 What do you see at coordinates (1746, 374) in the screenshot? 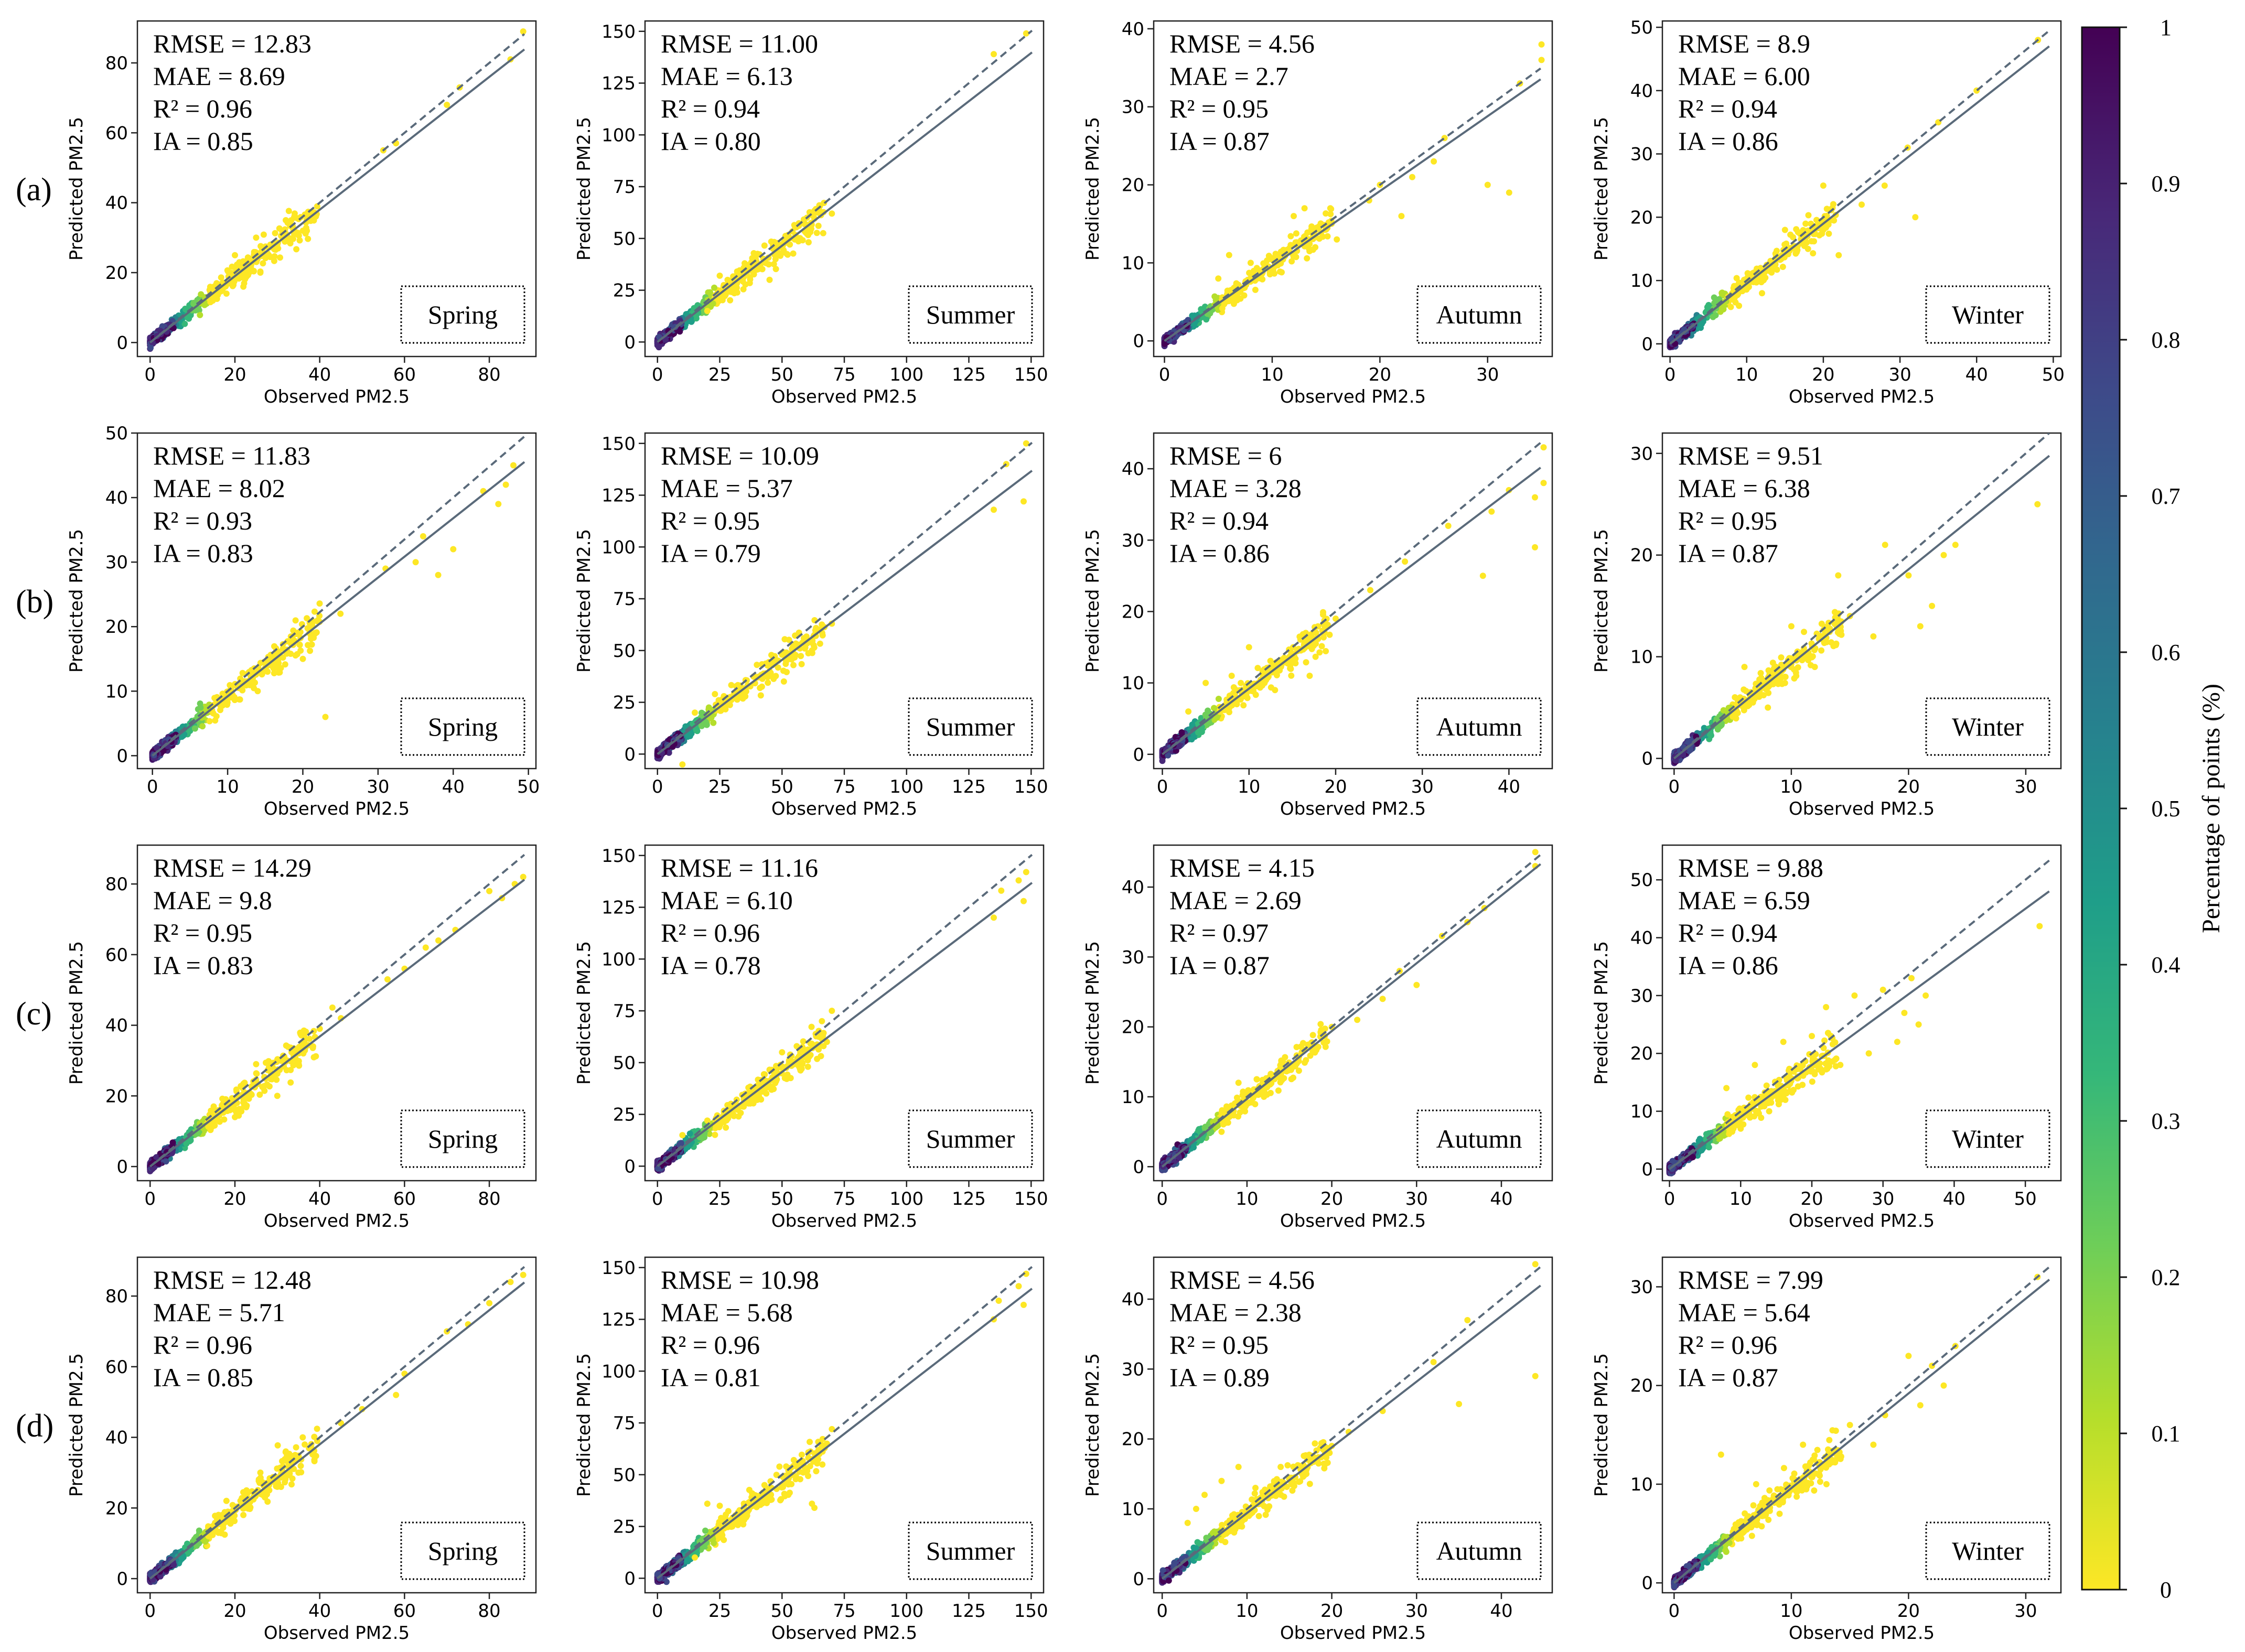
I see `x-tick-label: 10` at bounding box center [1746, 374].